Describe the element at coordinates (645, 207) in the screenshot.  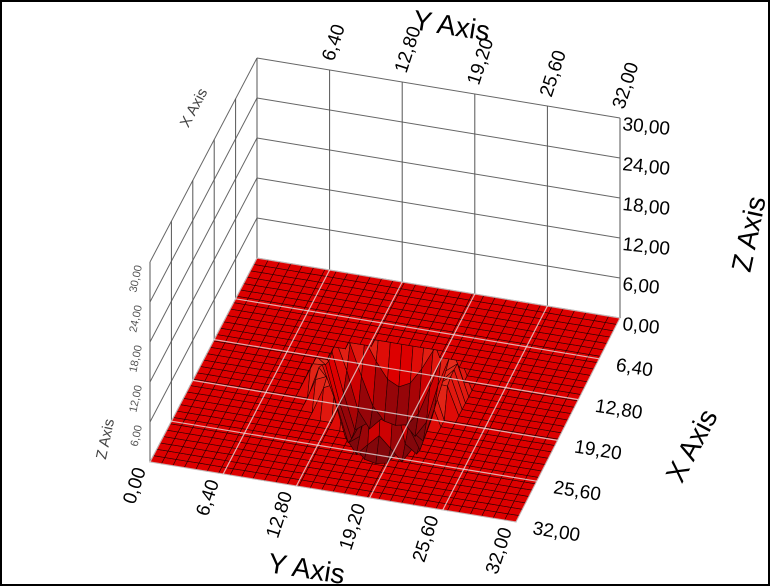
I see `z-tick-label: 18,00` at that location.